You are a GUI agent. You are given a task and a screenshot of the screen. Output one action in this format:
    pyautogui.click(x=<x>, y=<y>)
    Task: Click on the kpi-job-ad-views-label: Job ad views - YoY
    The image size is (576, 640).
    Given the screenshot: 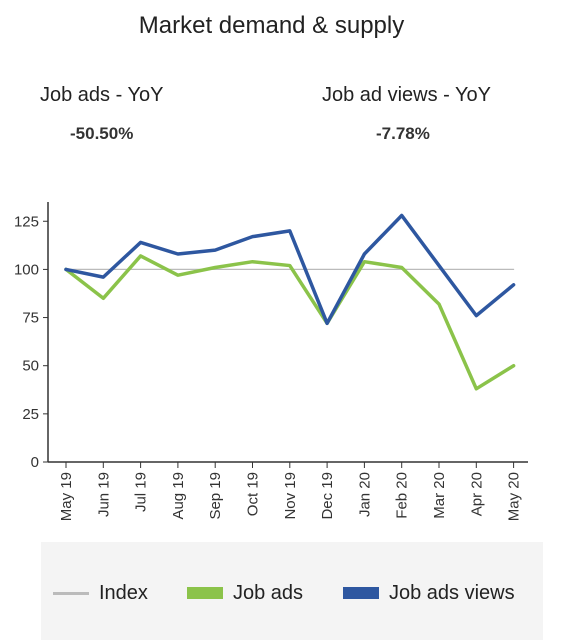 What is the action you would take?
    pyautogui.click(x=406, y=95)
    